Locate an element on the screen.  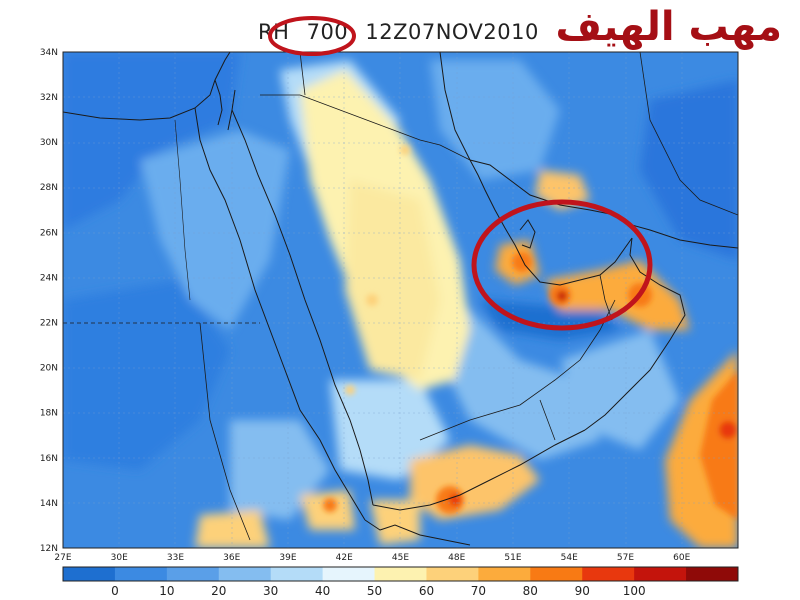
colorbar-label-60: 60 is located at coordinates (426, 591).